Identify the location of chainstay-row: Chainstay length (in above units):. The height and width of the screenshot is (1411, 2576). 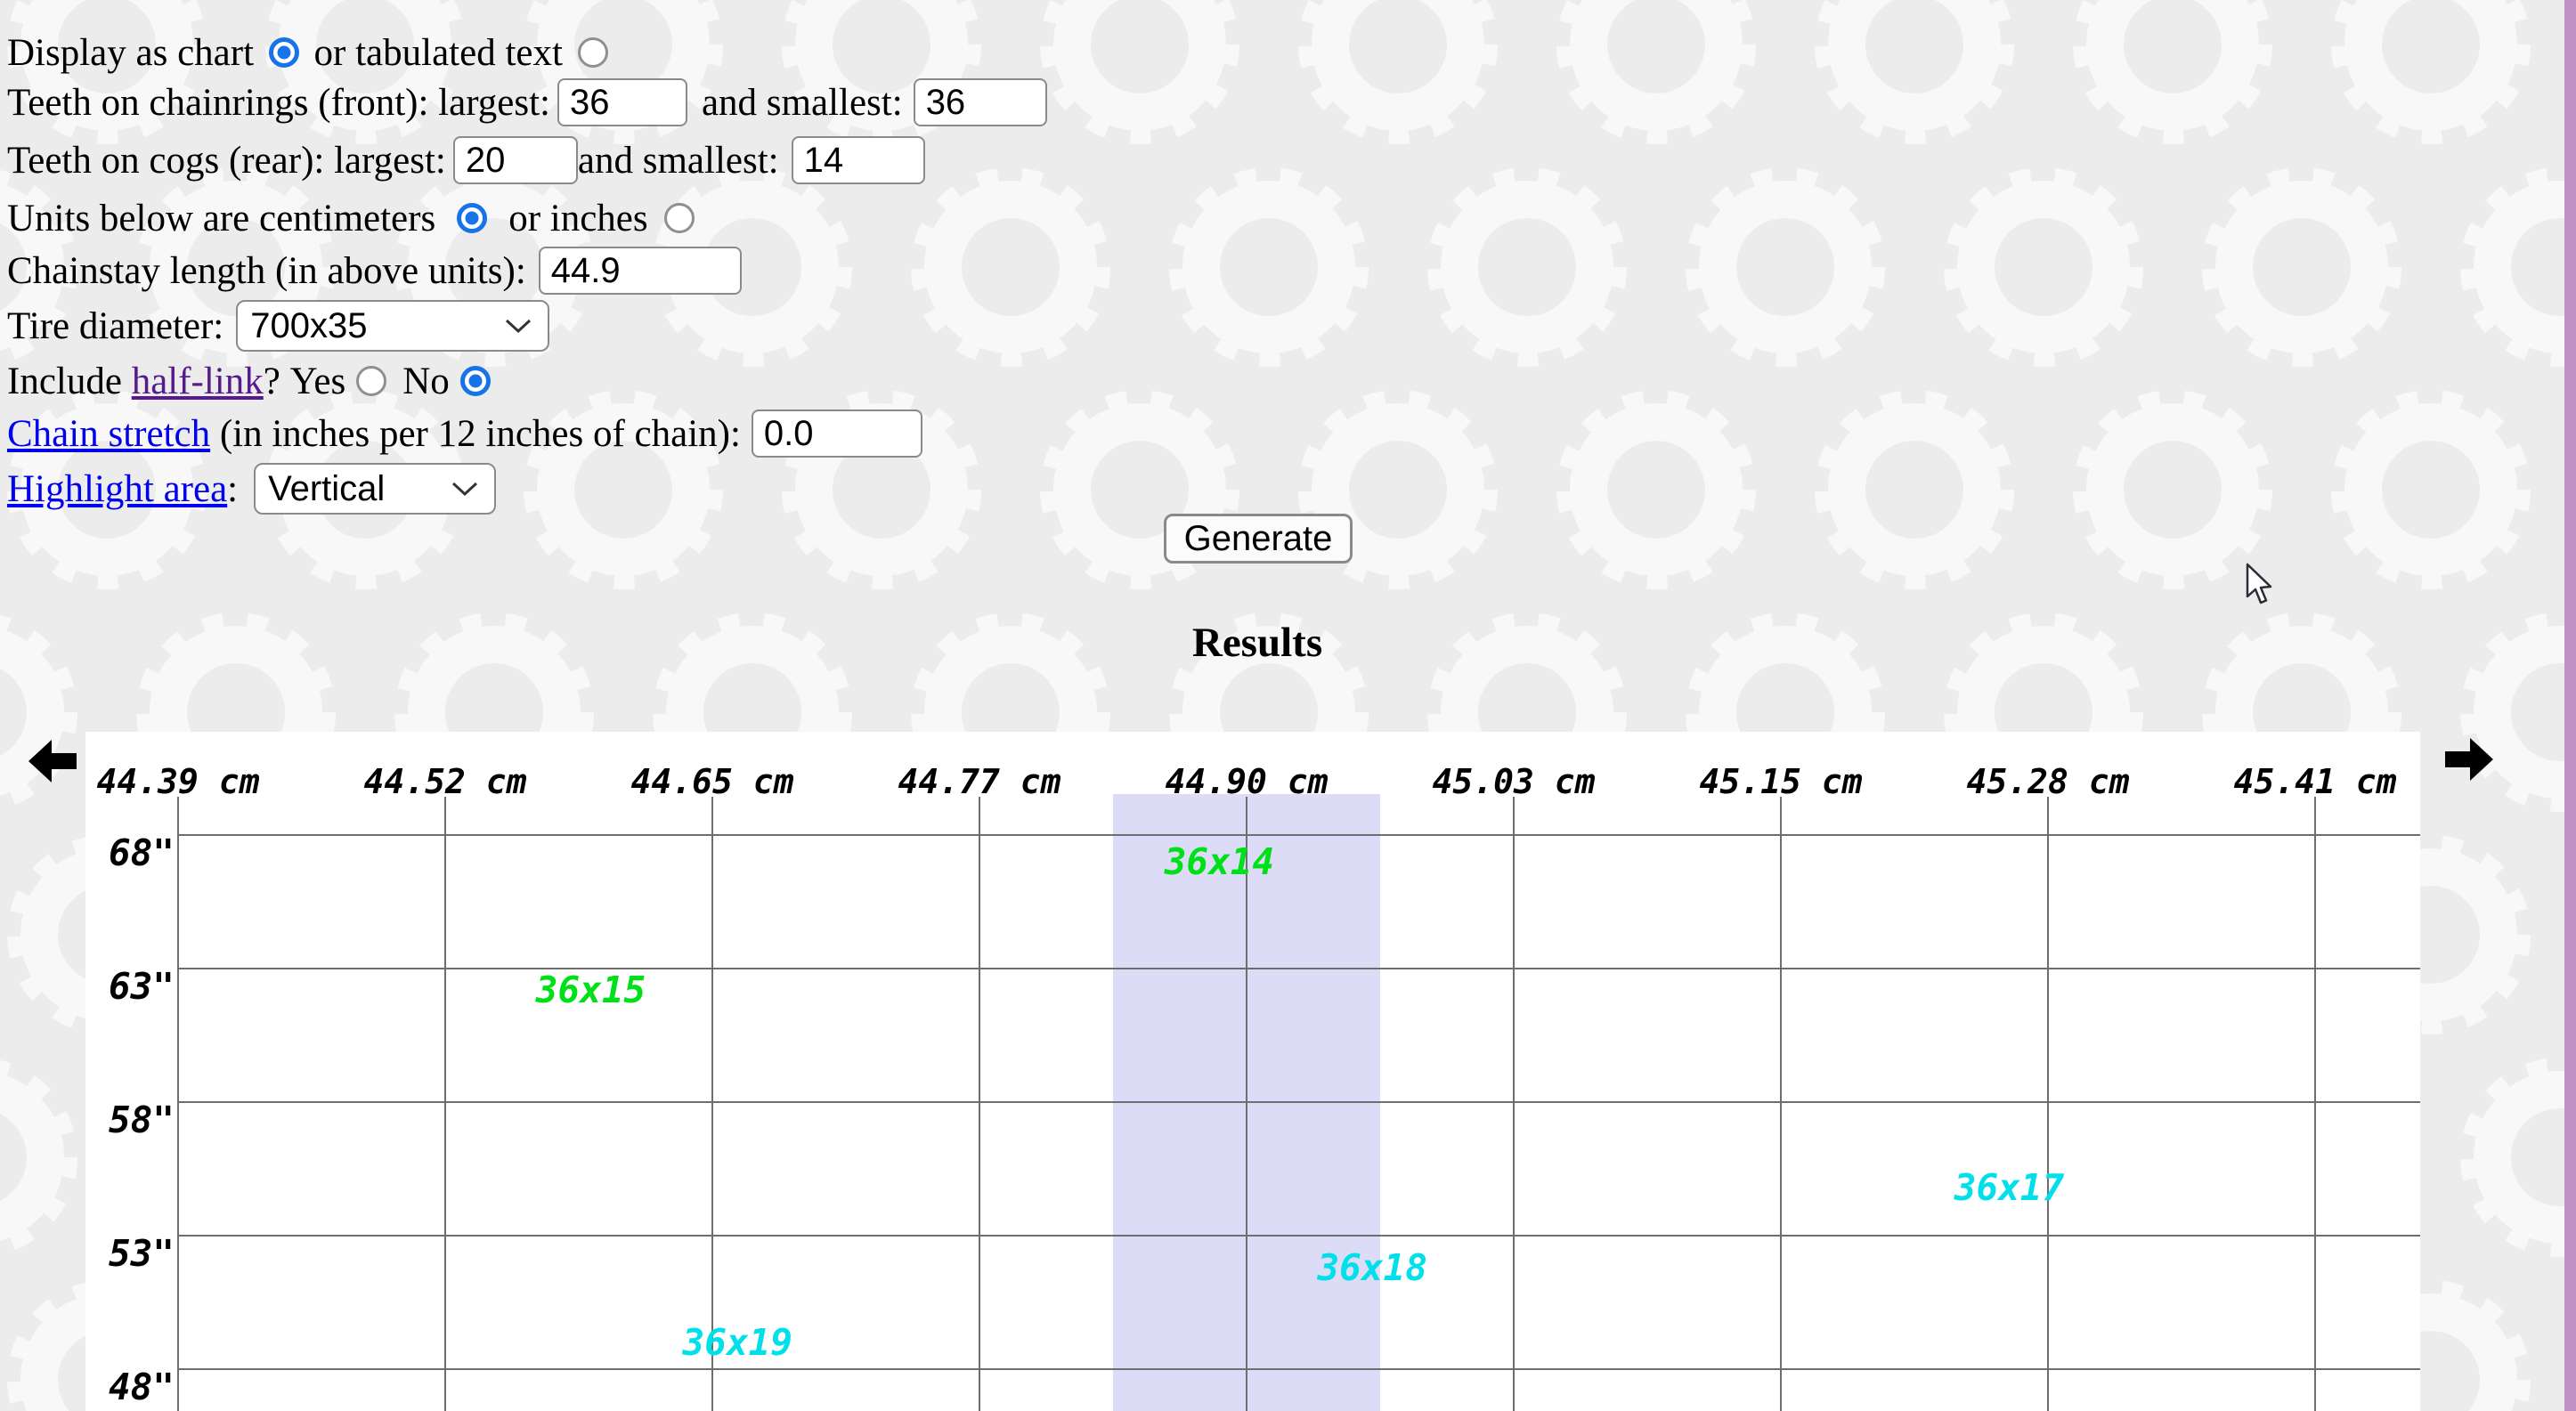
(374, 270).